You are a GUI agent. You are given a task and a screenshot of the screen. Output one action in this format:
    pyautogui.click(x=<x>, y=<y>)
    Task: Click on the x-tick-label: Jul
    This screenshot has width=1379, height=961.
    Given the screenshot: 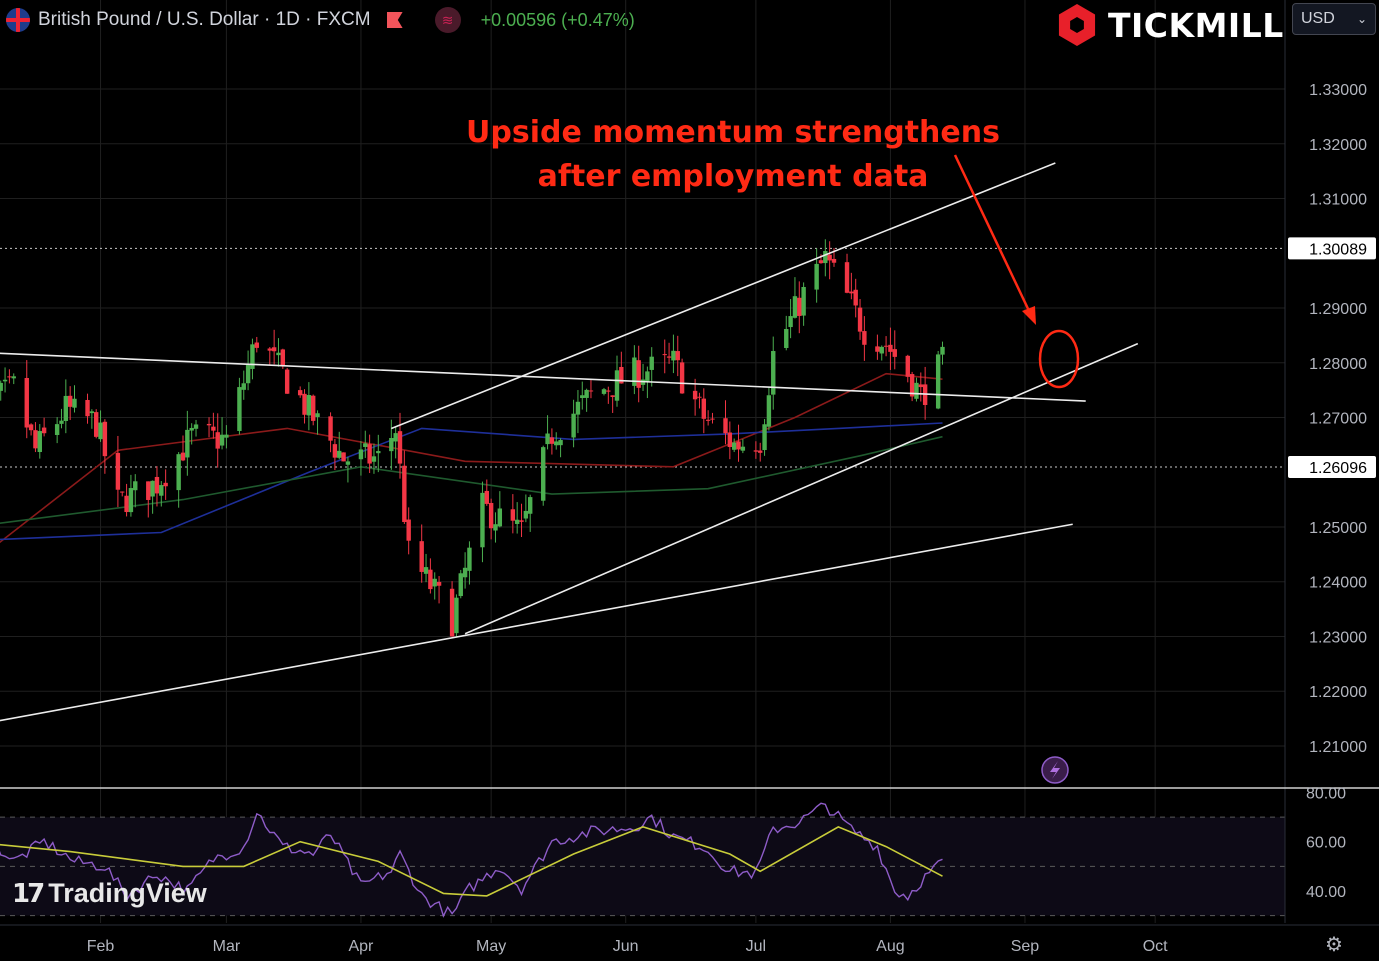 What is the action you would take?
    pyautogui.click(x=756, y=946)
    